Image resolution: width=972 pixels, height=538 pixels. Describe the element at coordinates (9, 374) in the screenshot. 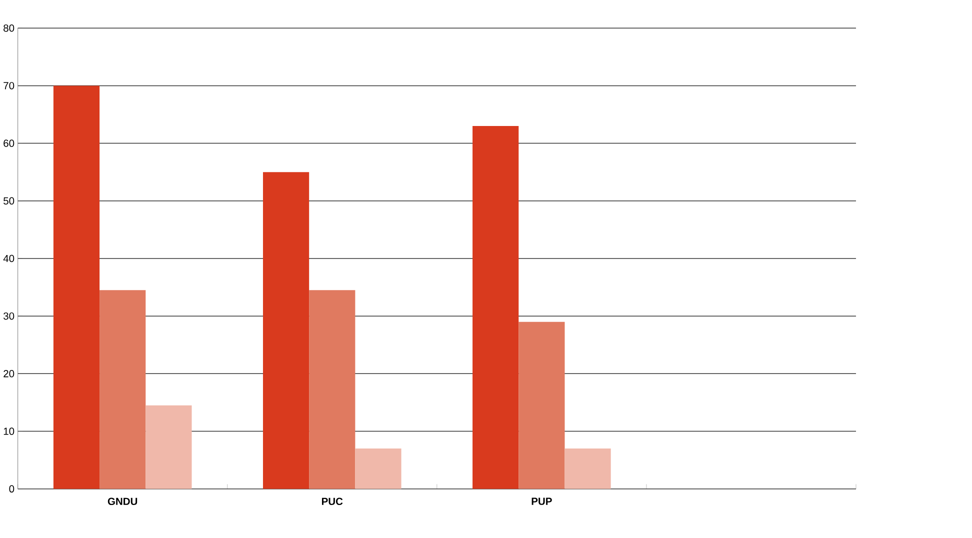

I see `y-tick-label: 20` at that location.